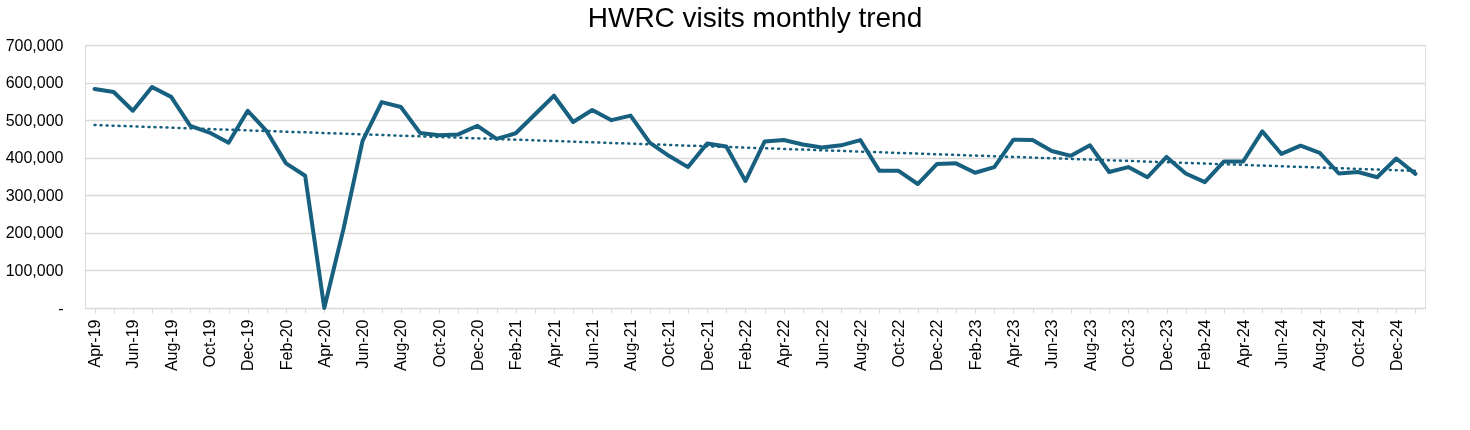  Describe the element at coordinates (1243, 343) in the screenshot. I see `x-tick-label: Apr-24` at that location.